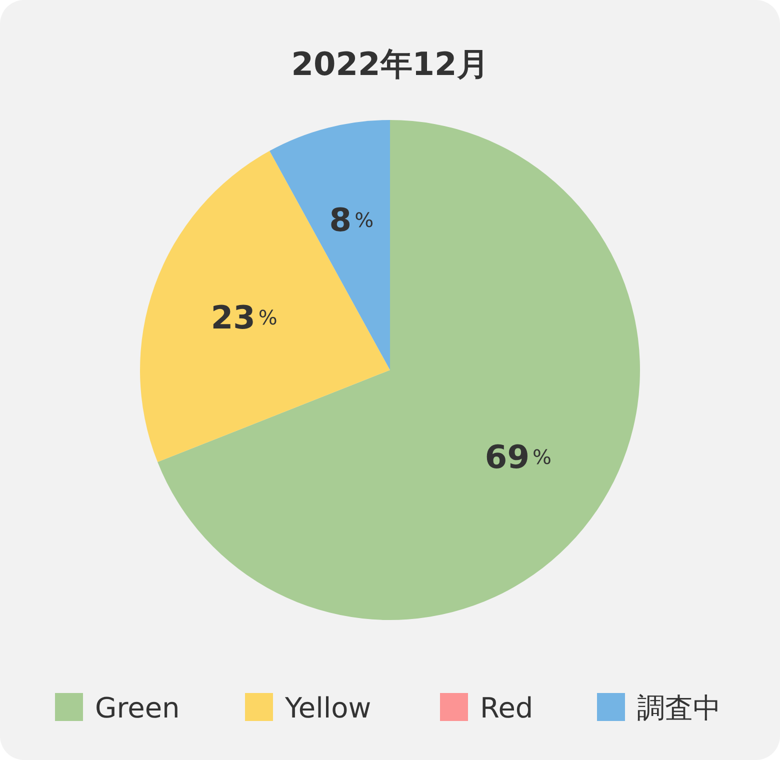 The image size is (780, 760). I want to click on chart-title: 2022年12月, so click(390, 64).